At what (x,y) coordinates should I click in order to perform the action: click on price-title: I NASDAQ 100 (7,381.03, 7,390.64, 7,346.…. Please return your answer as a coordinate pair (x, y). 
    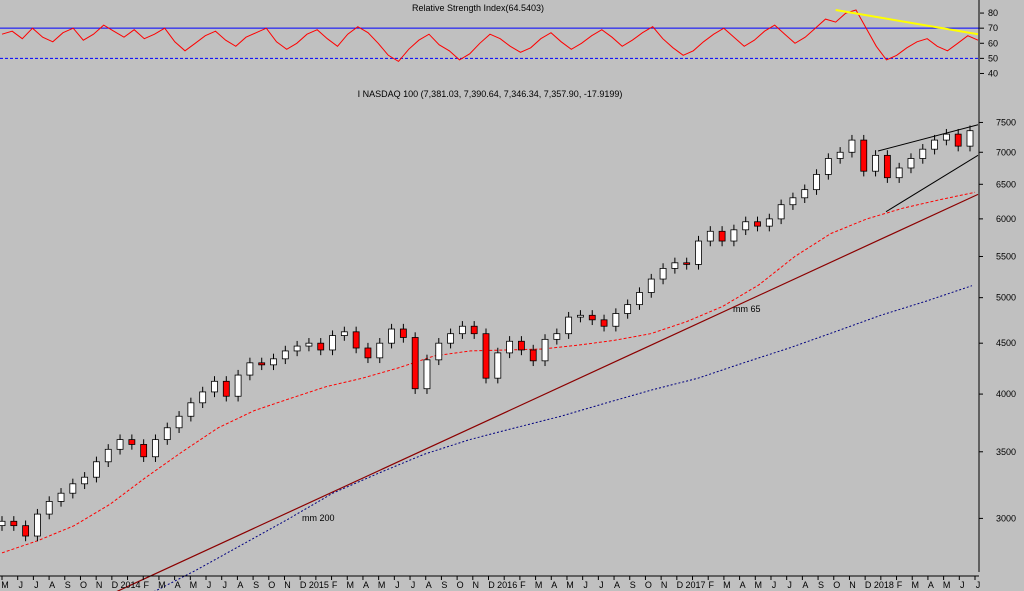
    Looking at the image, I should click on (490, 94).